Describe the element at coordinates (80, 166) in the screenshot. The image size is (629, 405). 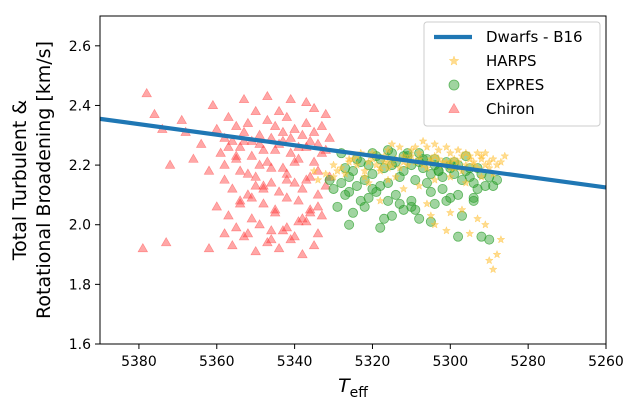
I see `y-tick-label: 2.2` at that location.